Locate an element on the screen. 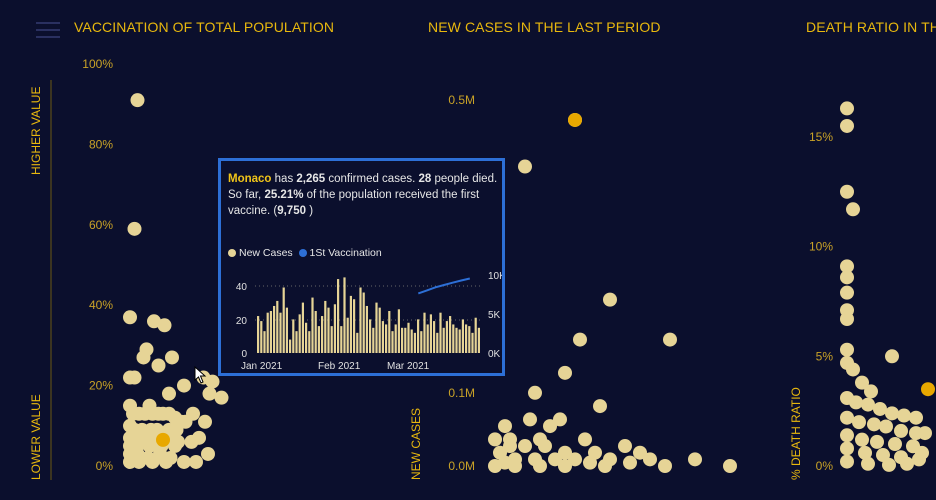  tooltip-country: Monaco is located at coordinates (250, 179).